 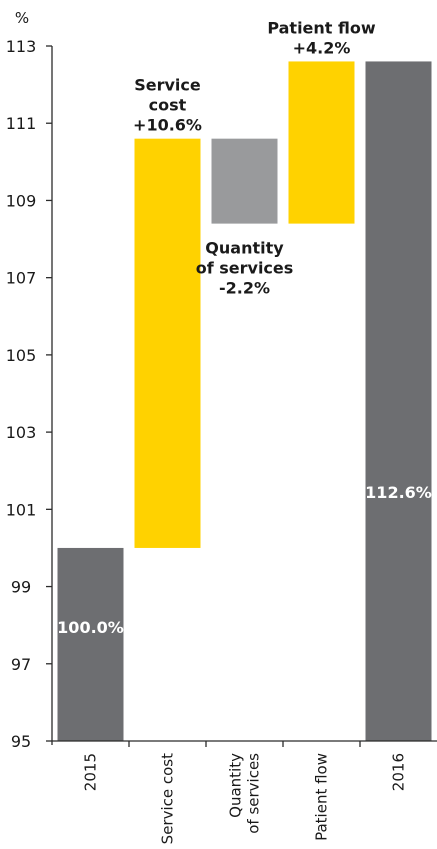 What do you see at coordinates (167, 85) in the screenshot?
I see `bar-annotation-service-cost: Service` at bounding box center [167, 85].